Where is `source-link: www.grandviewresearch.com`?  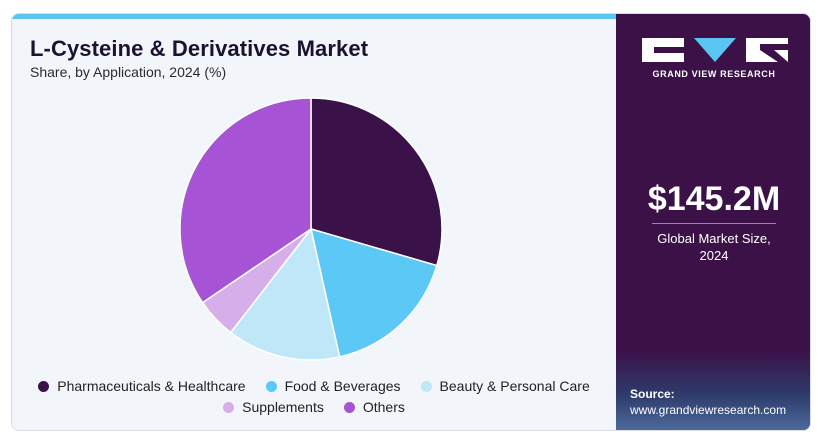 source-link: www.grandviewresearch.com is located at coordinates (708, 410).